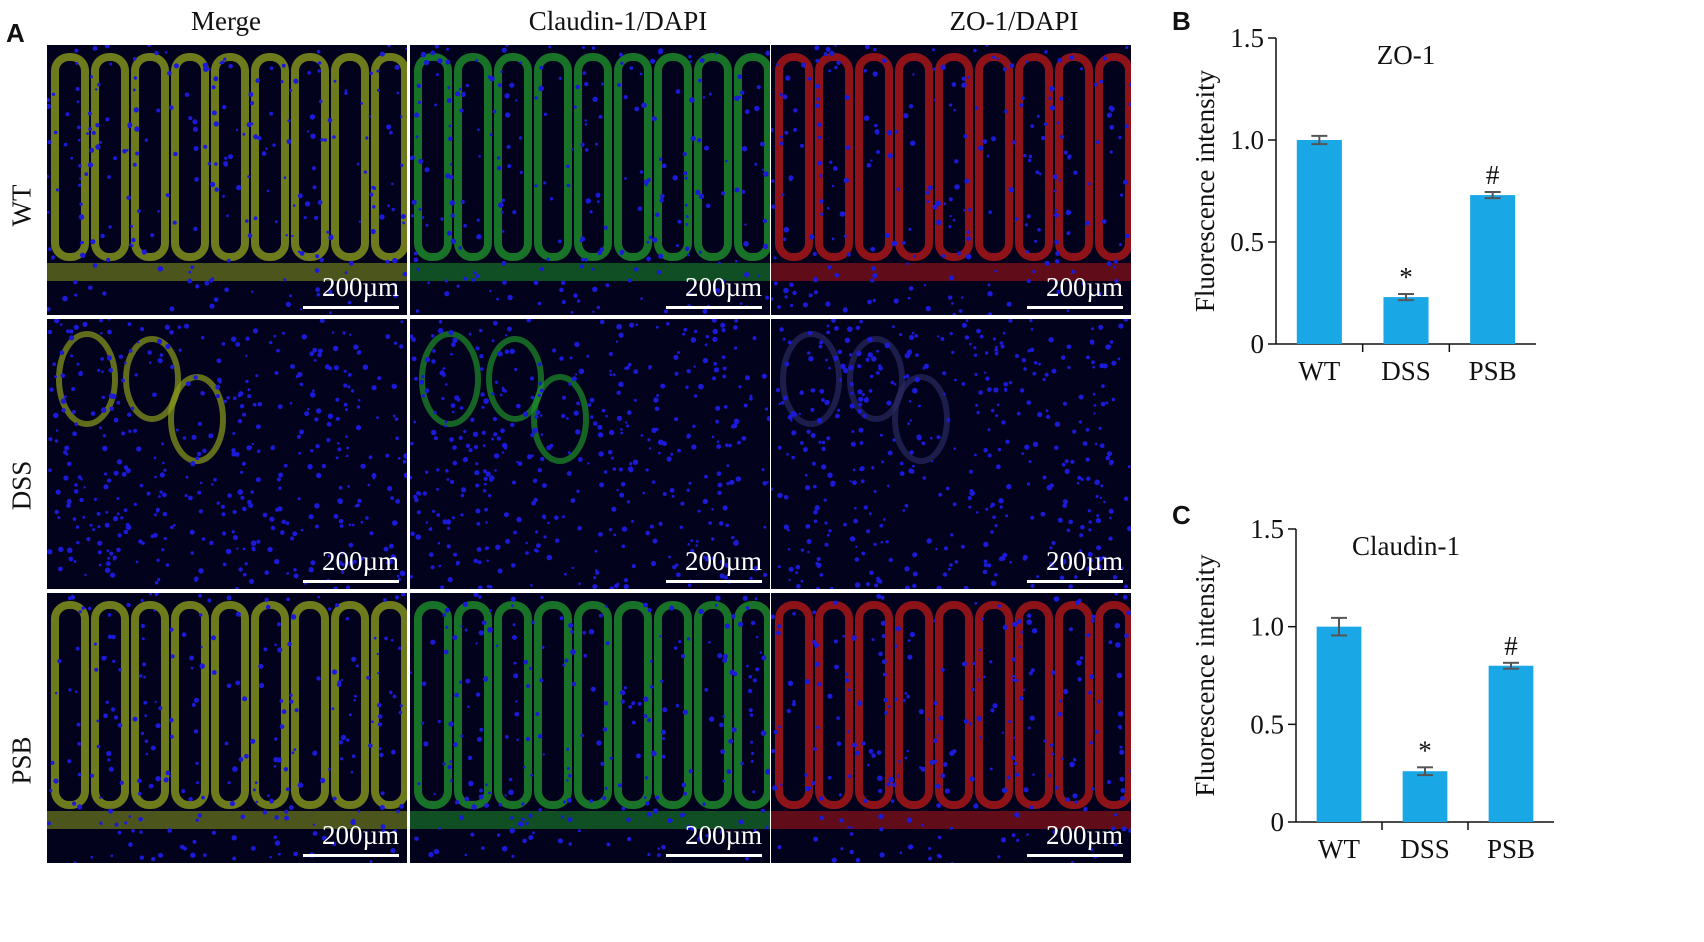 The height and width of the screenshot is (942, 1704). What do you see at coordinates (1425, 849) in the screenshot?
I see `claudin1-x-tick-label: DSS` at bounding box center [1425, 849].